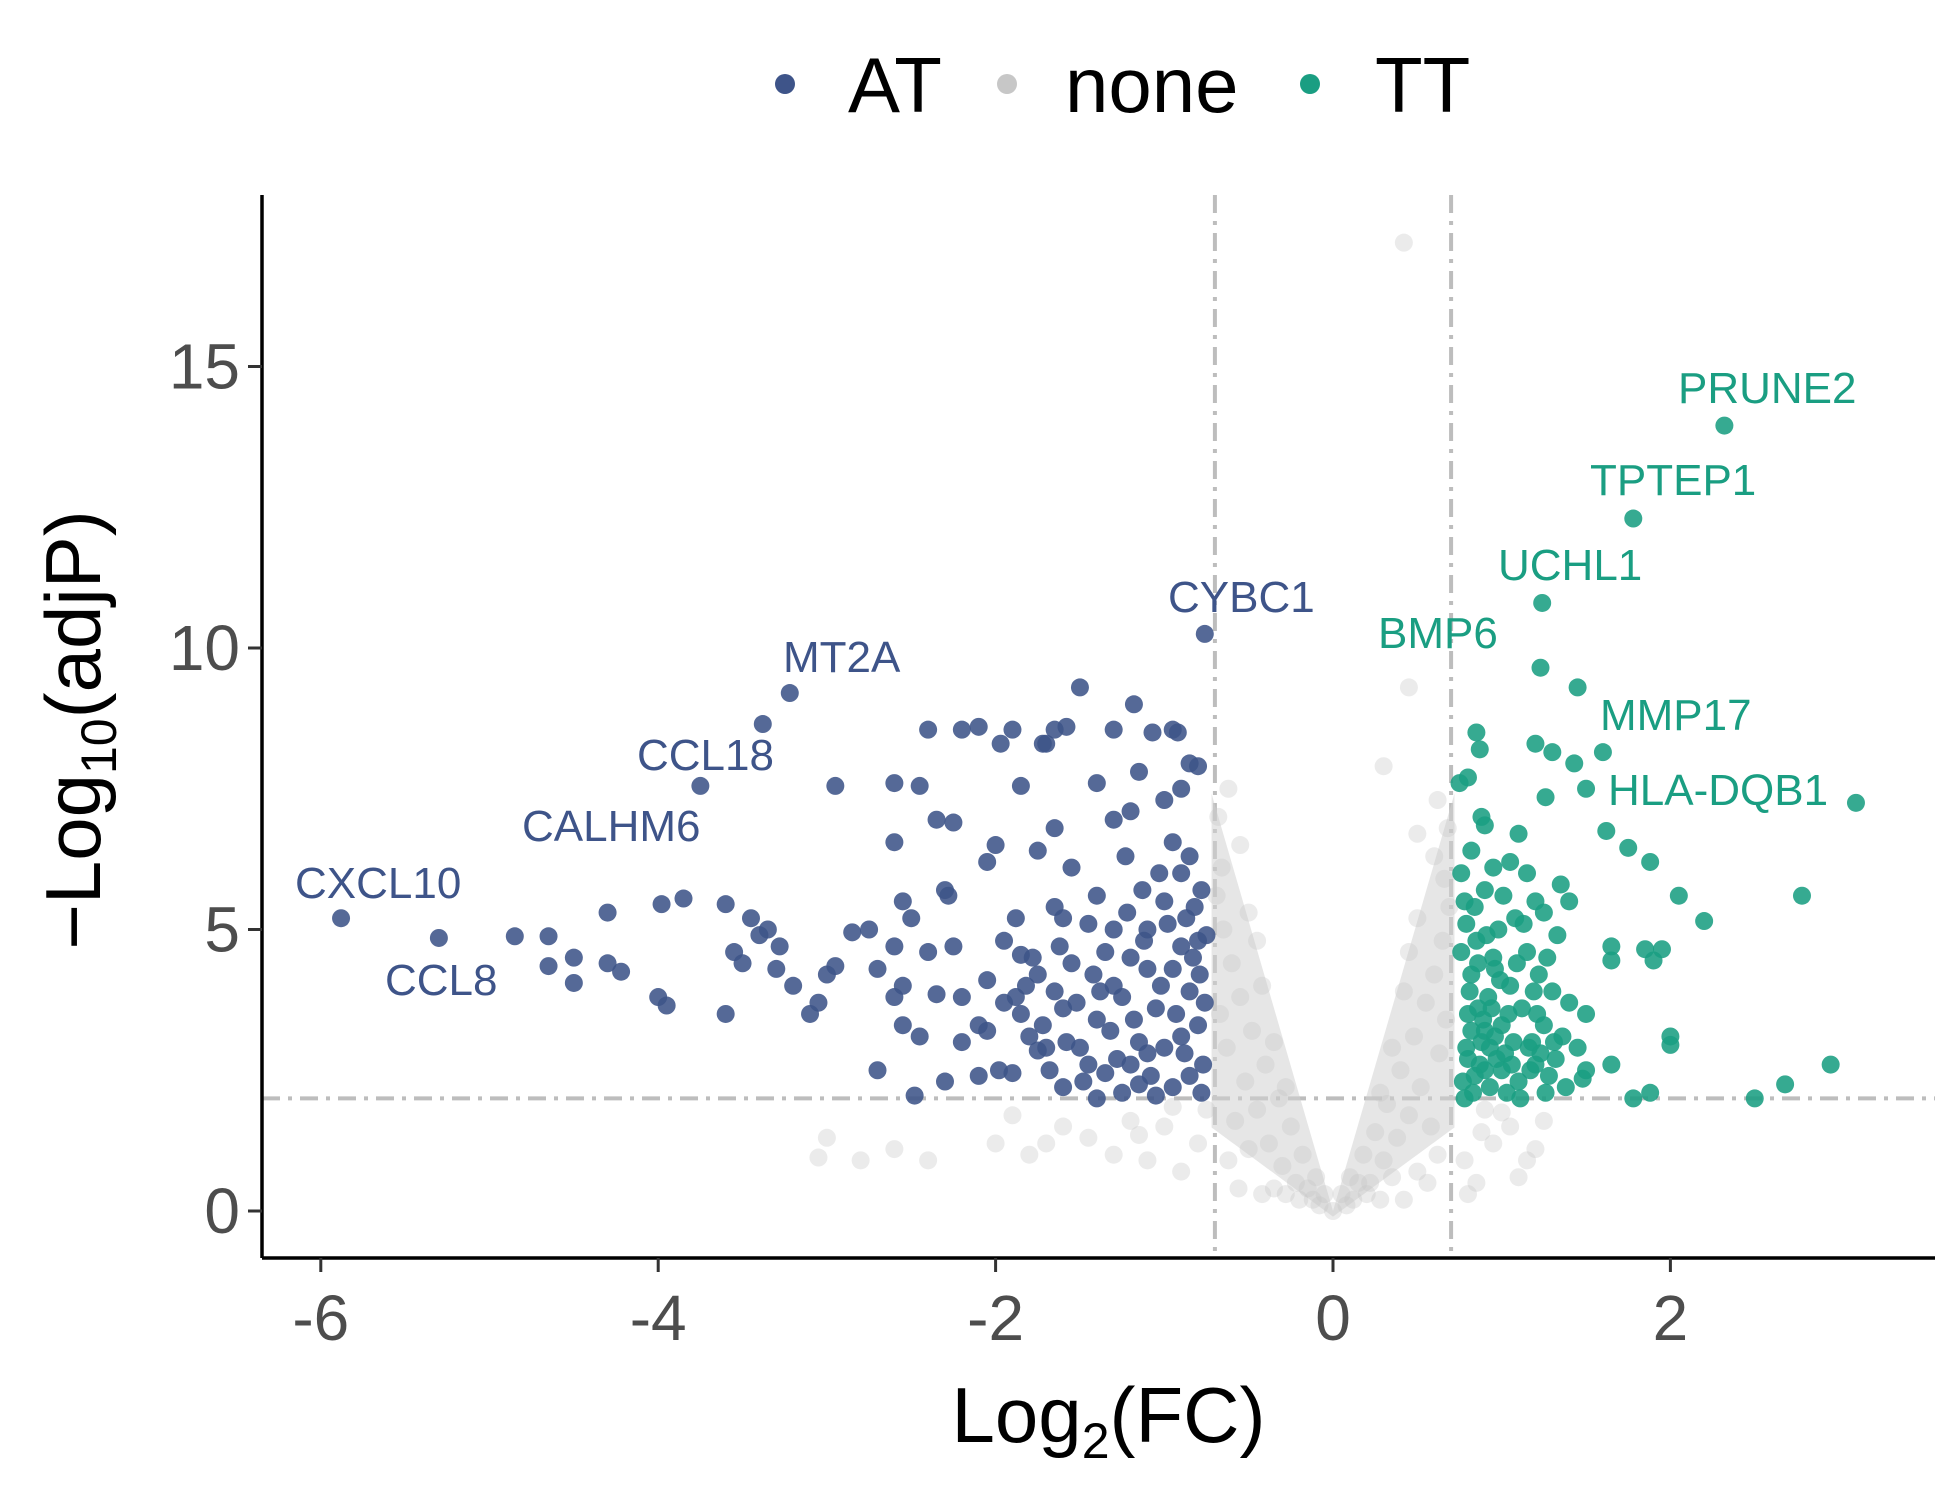 The image size is (1950, 1505). What do you see at coordinates (1333, 1318) in the screenshot?
I see `x-tick-label: 0` at bounding box center [1333, 1318].